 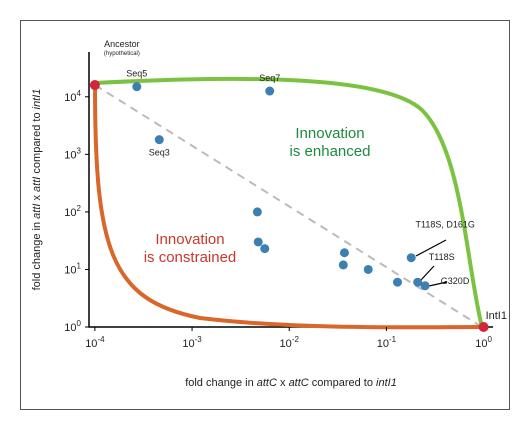 I want to click on tick-label: 10¹, so click(x=72, y=268).